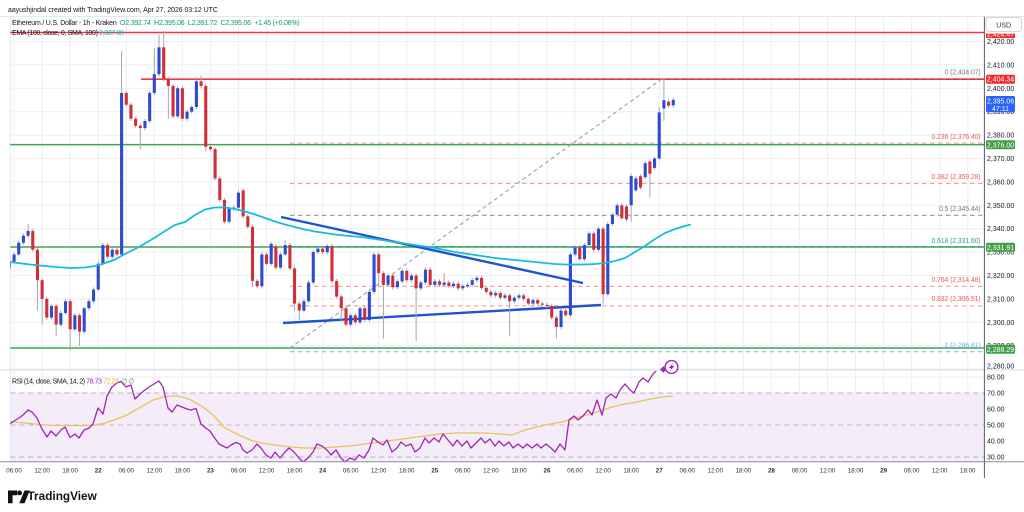 The image size is (1024, 512). What do you see at coordinates (1000, 42) in the screenshot?
I see `svg-text: 2,420.00` at bounding box center [1000, 42].